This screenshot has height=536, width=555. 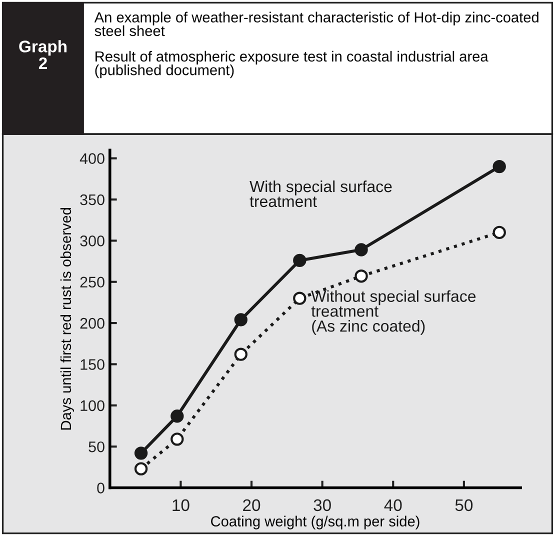 What do you see at coordinates (251, 505) in the screenshot?
I see `x-tick-label: 20` at bounding box center [251, 505].